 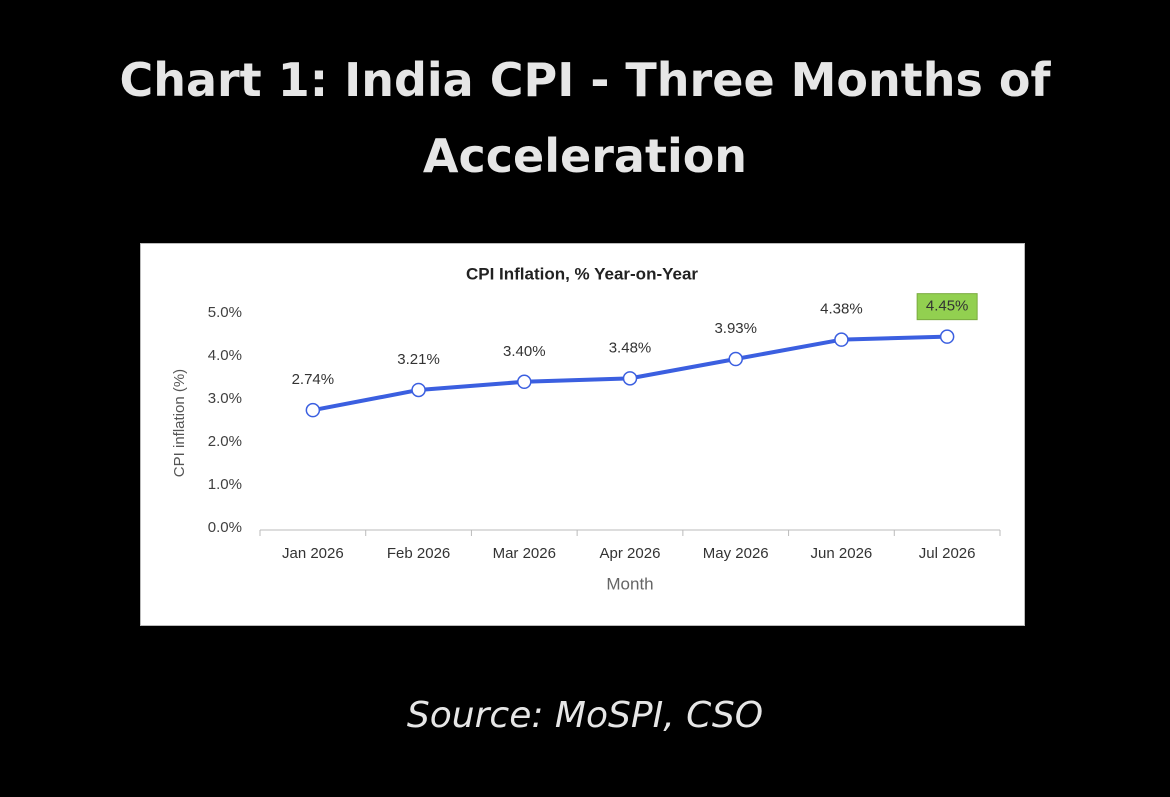 What do you see at coordinates (179, 423) in the screenshot?
I see `y-axis-label: CPI inflation (%)` at bounding box center [179, 423].